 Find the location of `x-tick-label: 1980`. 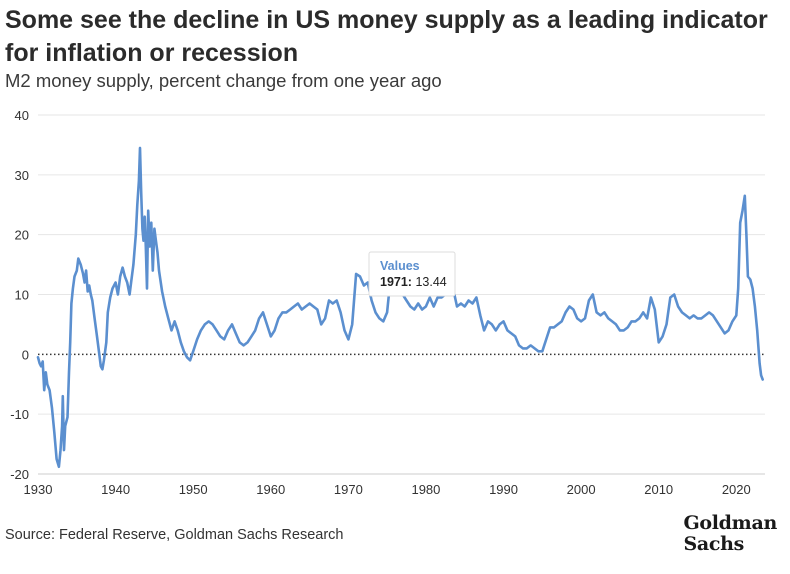

x-tick-label: 1980 is located at coordinates (425, 489).